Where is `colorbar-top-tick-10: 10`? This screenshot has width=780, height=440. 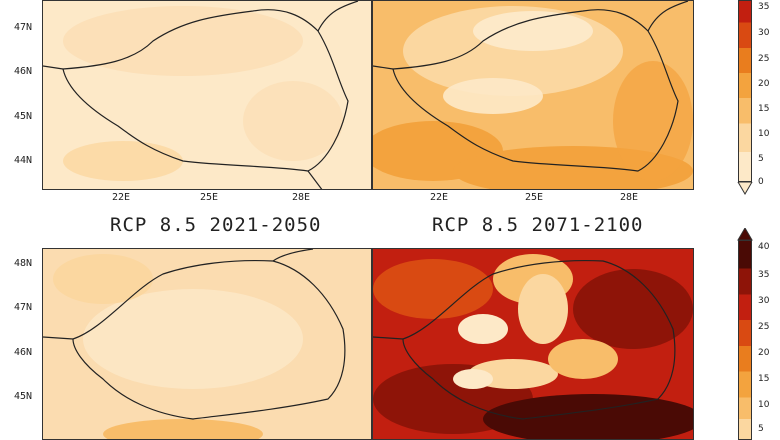
colorbar-top-tick-10: 10 is located at coordinates (764, 134).